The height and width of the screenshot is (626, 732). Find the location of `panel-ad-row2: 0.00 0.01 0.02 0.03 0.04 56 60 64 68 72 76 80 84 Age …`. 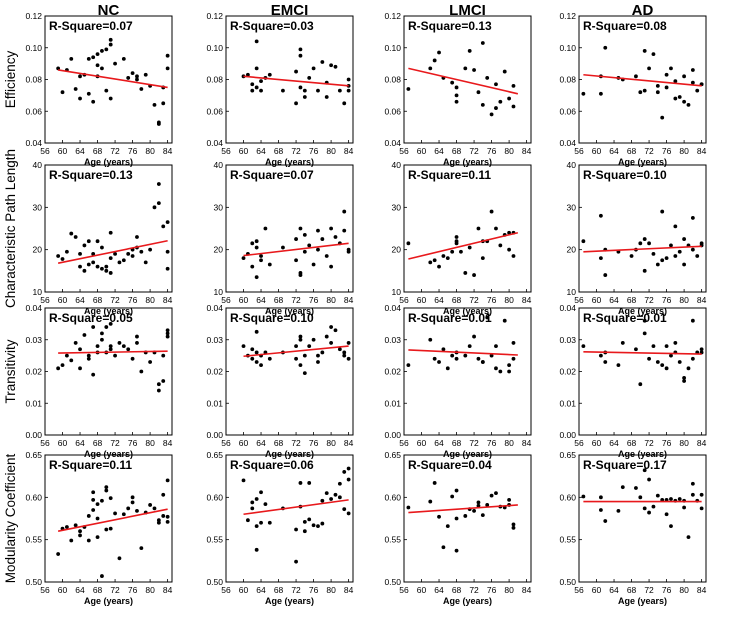

panel-ad-row2: 0.00 0.01 0.02 0.03 0.04 56 60 64 68 72 76 80 84 Age … is located at coordinates (632, 381).